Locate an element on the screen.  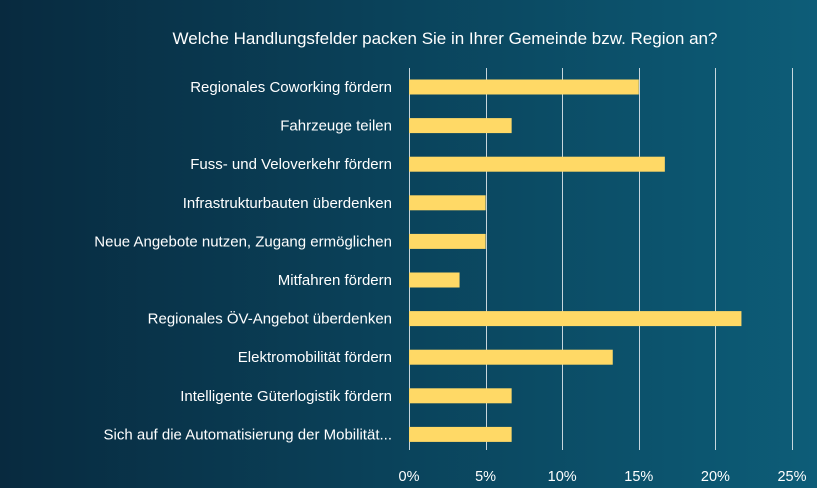
x-axis-tick-labels: 0% 5% 10% 15% 20% 25% is located at coordinates (603, 477).